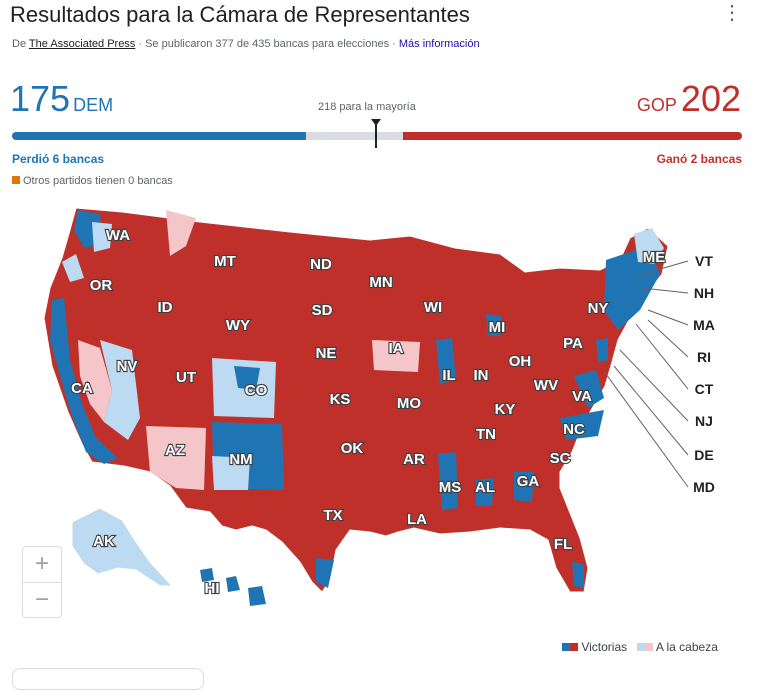 This screenshot has width=773, height=690. What do you see at coordinates (247, 378) in the screenshot?
I see `region-co-blue` at bounding box center [247, 378].